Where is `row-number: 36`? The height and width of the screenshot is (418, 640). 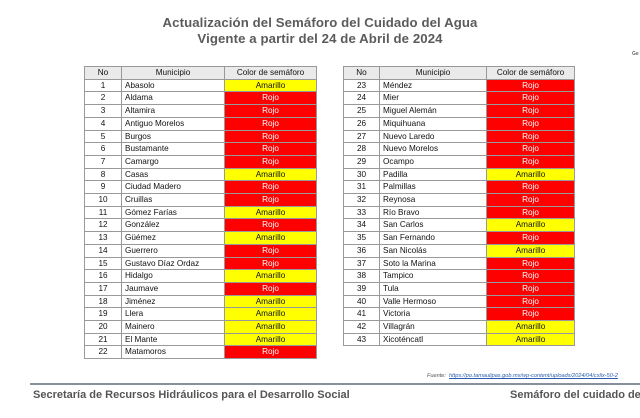
row-number: 36 is located at coordinates (361, 250).